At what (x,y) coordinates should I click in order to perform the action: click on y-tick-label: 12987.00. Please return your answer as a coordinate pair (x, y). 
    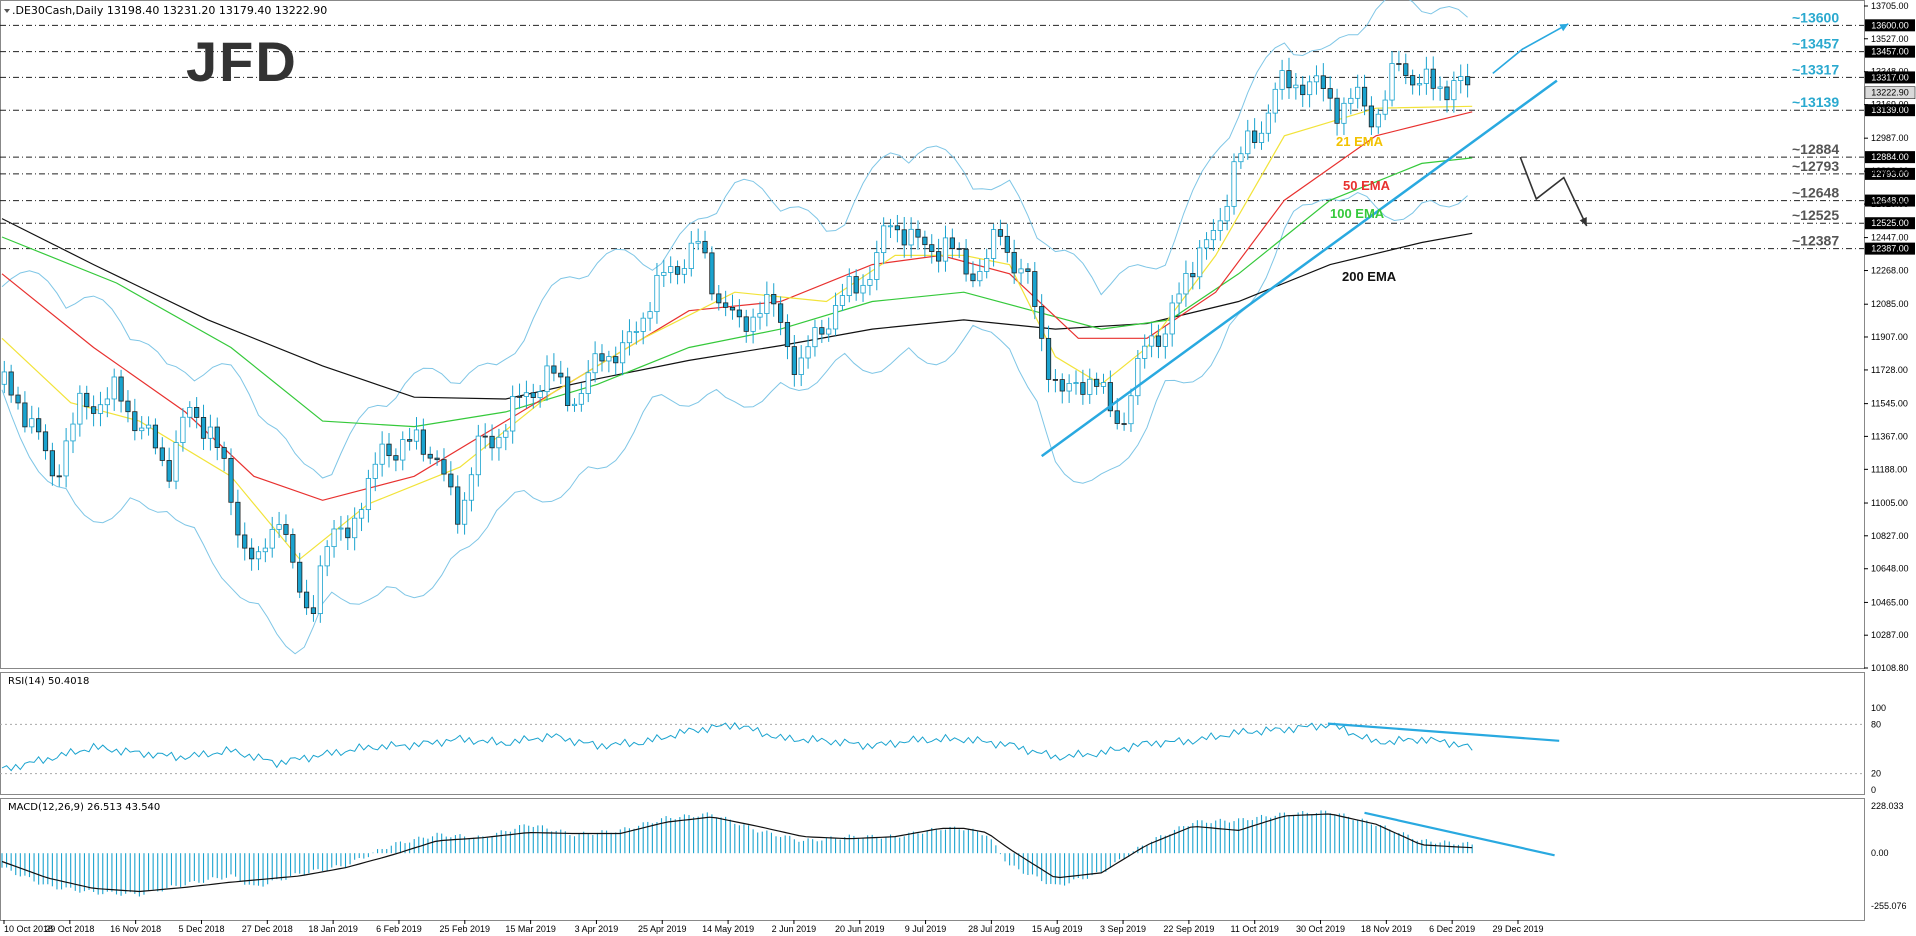
    Looking at the image, I should click on (1890, 138).